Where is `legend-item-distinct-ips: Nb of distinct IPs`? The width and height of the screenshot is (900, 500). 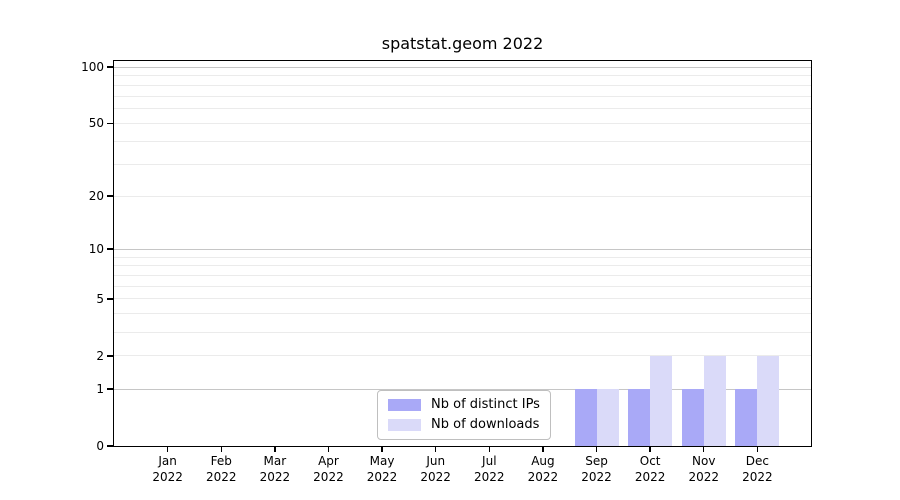
legend-item-distinct-ips: Nb of distinct IPs is located at coordinates (464, 404).